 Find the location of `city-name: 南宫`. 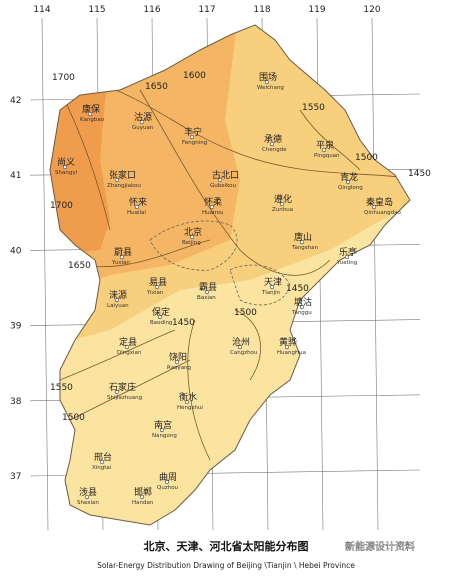

city-name: 南宫 is located at coordinates (163, 425).